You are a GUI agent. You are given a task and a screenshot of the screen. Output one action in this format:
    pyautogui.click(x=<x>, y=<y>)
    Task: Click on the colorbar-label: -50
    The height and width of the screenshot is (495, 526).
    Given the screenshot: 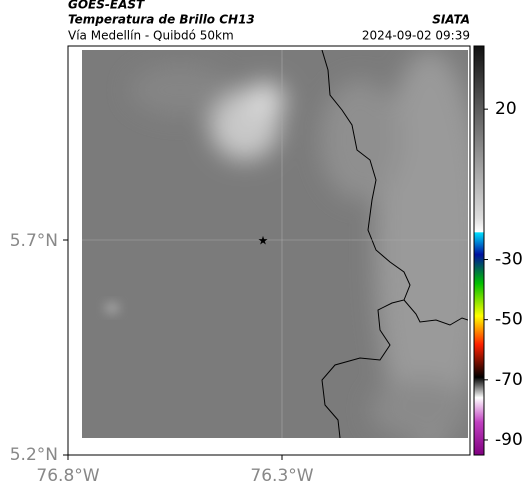 What is the action you would take?
    pyautogui.click(x=509, y=320)
    